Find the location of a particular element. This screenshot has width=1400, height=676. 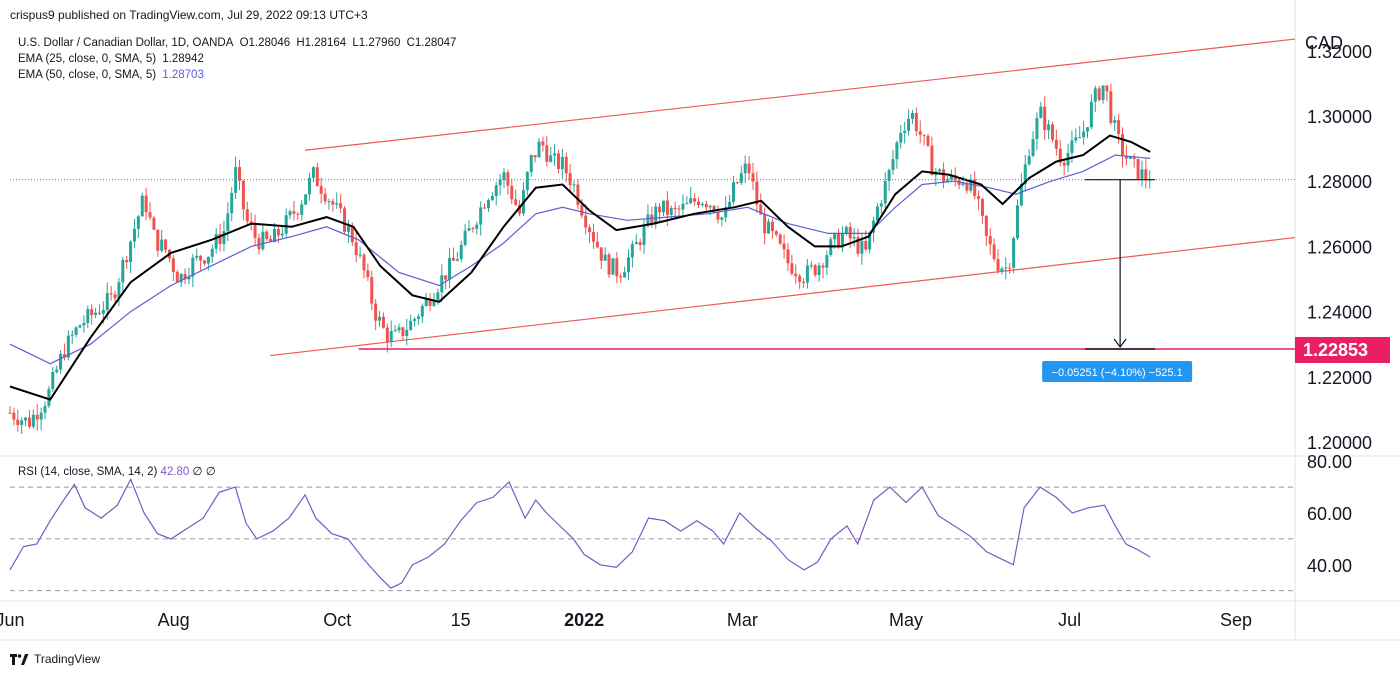

rsi-line is located at coordinates (580, 533).